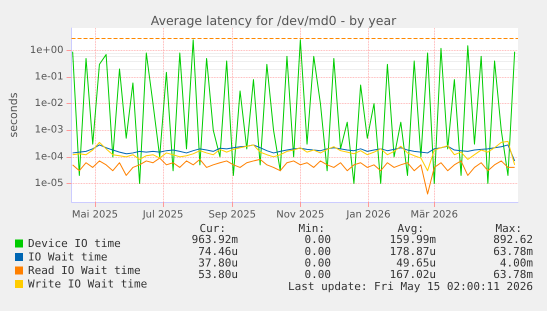 This screenshot has height=311, width=547. Describe the element at coordinates (434, 215) in the screenshot. I see `x-tick-label: Mär 2026` at that location.